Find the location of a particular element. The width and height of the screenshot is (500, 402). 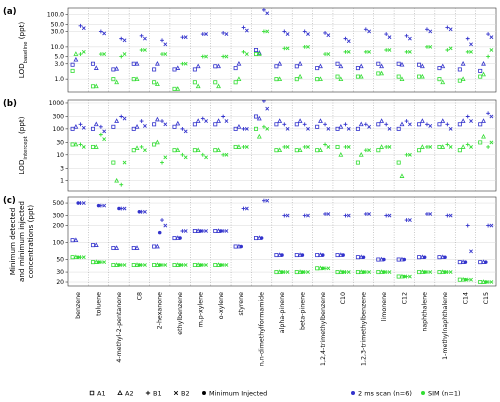

legend-label: B2 is located at coordinates (185, 393).